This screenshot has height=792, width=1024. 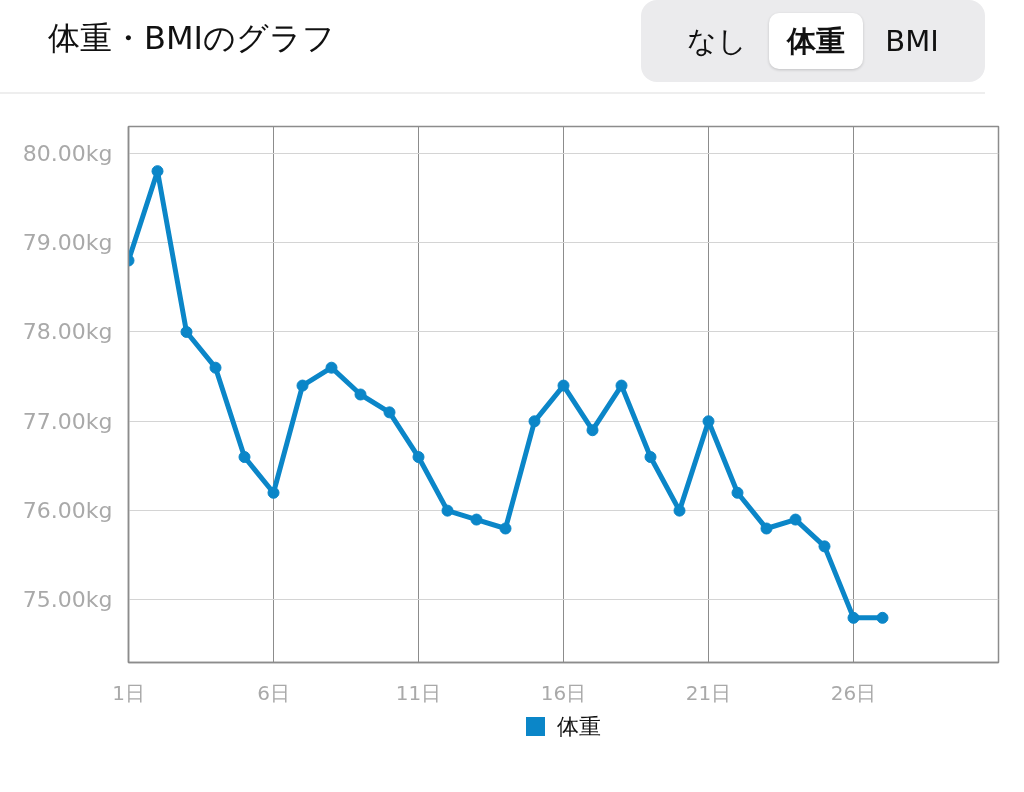 I want to click on chart-title: 体重・BMIのグラフ, so click(x=191, y=38).